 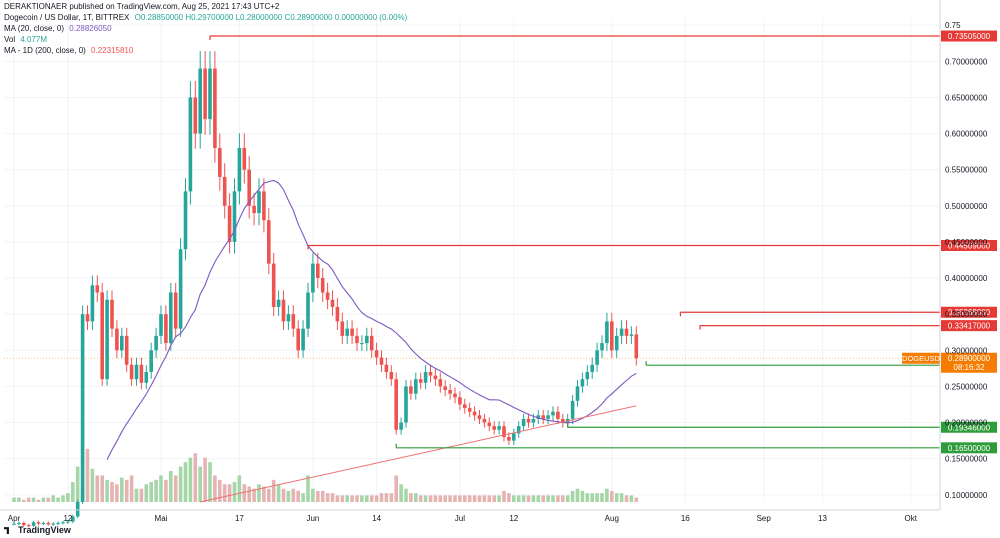 What do you see at coordinates (59, 28) in the screenshot?
I see `legend-ma20: MA (20, close, 0) 0.28826050` at bounding box center [59, 28].